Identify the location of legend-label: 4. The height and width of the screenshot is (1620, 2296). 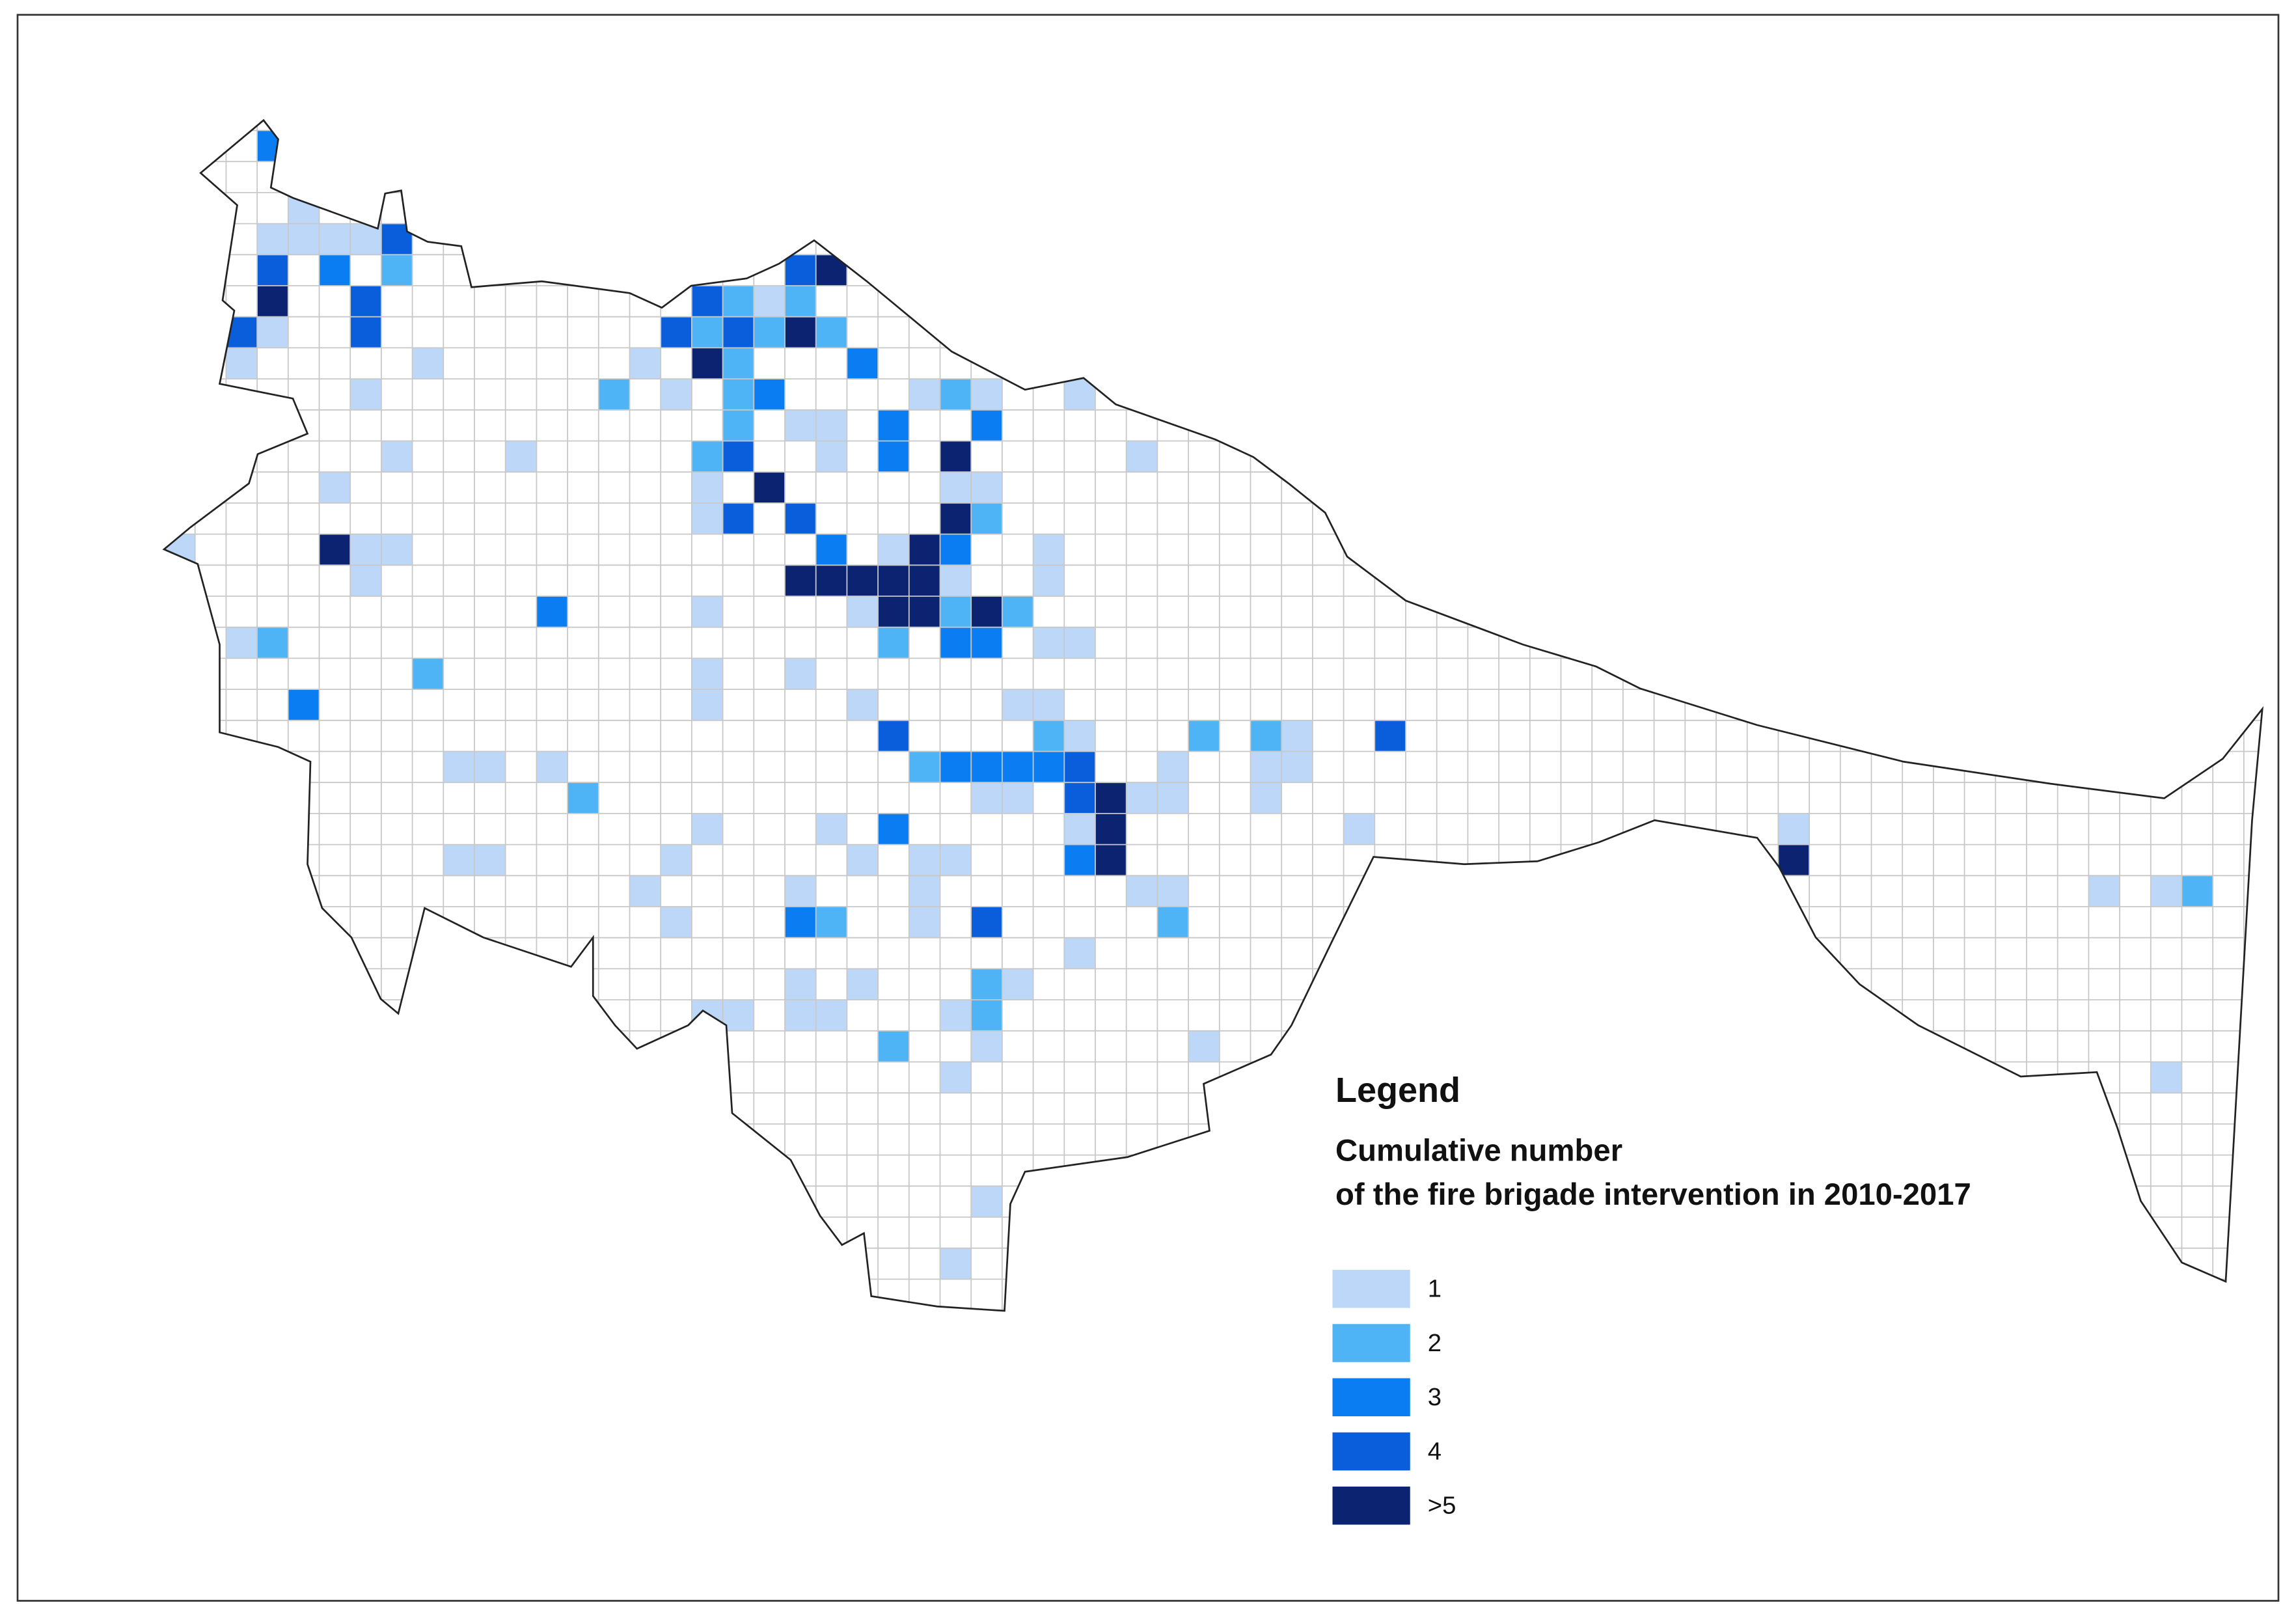
(1435, 1451).